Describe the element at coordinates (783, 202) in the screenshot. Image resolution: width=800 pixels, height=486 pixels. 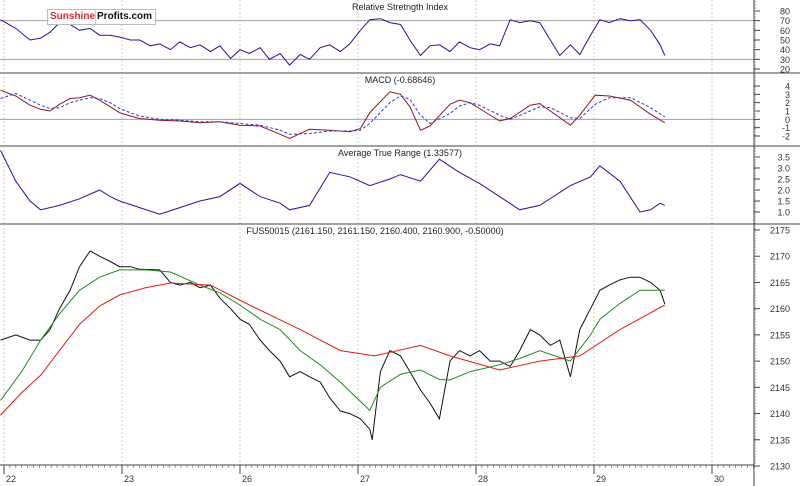
I see `atr-ytick-label: 1.5` at that location.